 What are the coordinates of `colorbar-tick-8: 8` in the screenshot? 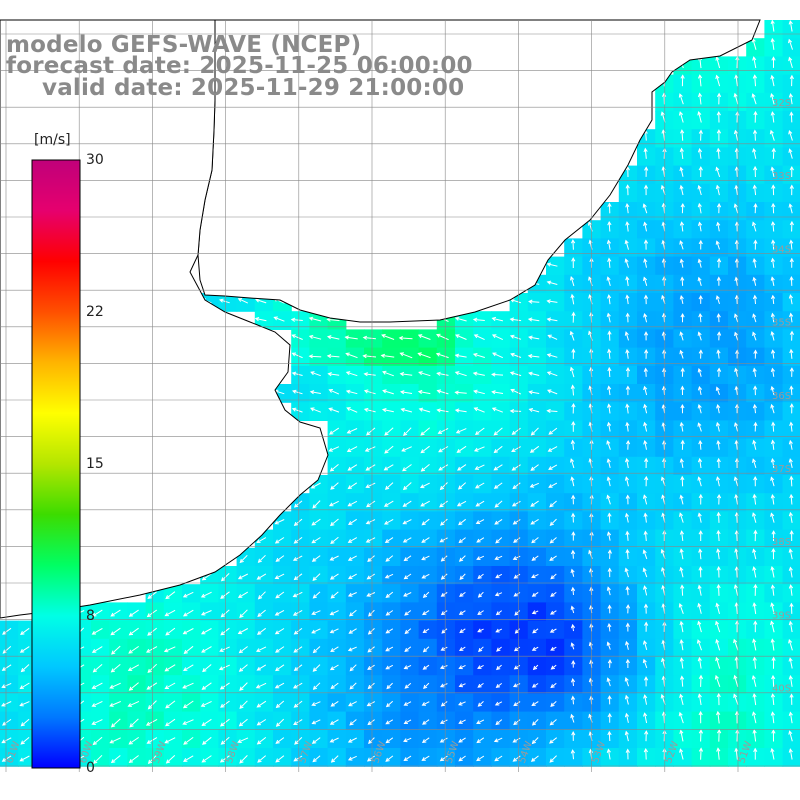 It's located at (90, 616).